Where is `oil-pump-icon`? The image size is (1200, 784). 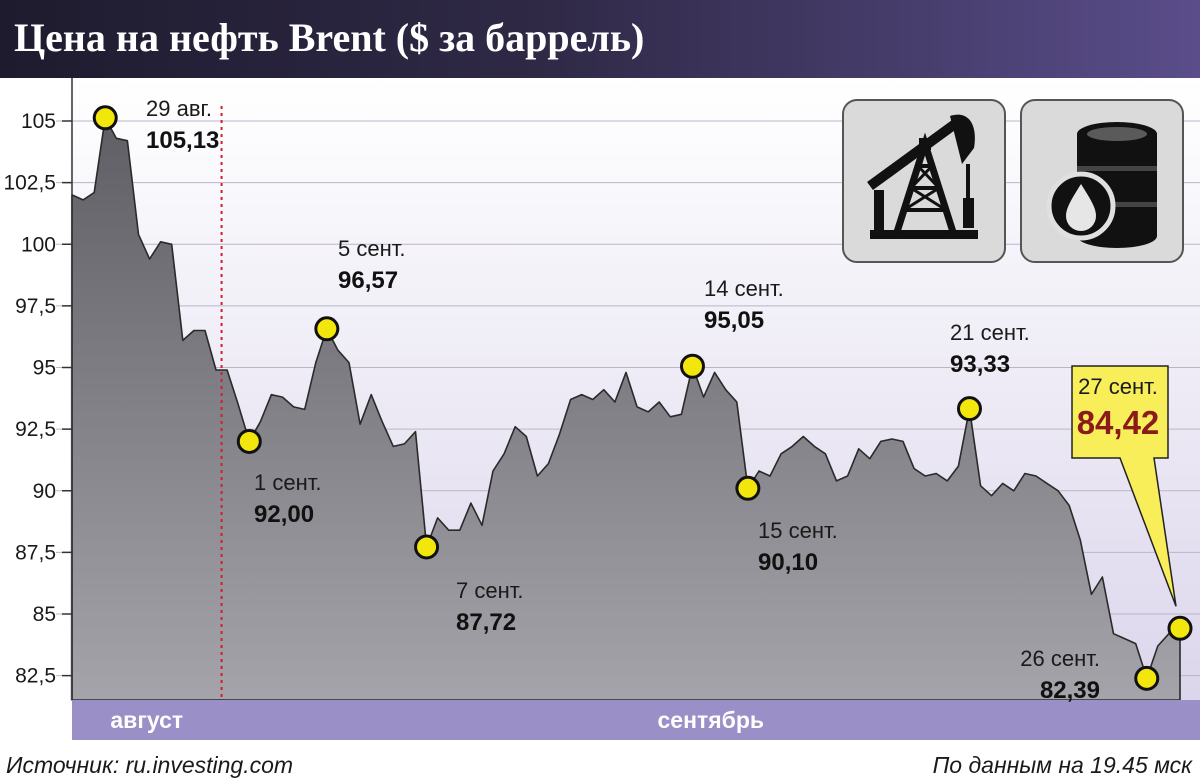
oil-pump-icon is located at coordinates (924, 181).